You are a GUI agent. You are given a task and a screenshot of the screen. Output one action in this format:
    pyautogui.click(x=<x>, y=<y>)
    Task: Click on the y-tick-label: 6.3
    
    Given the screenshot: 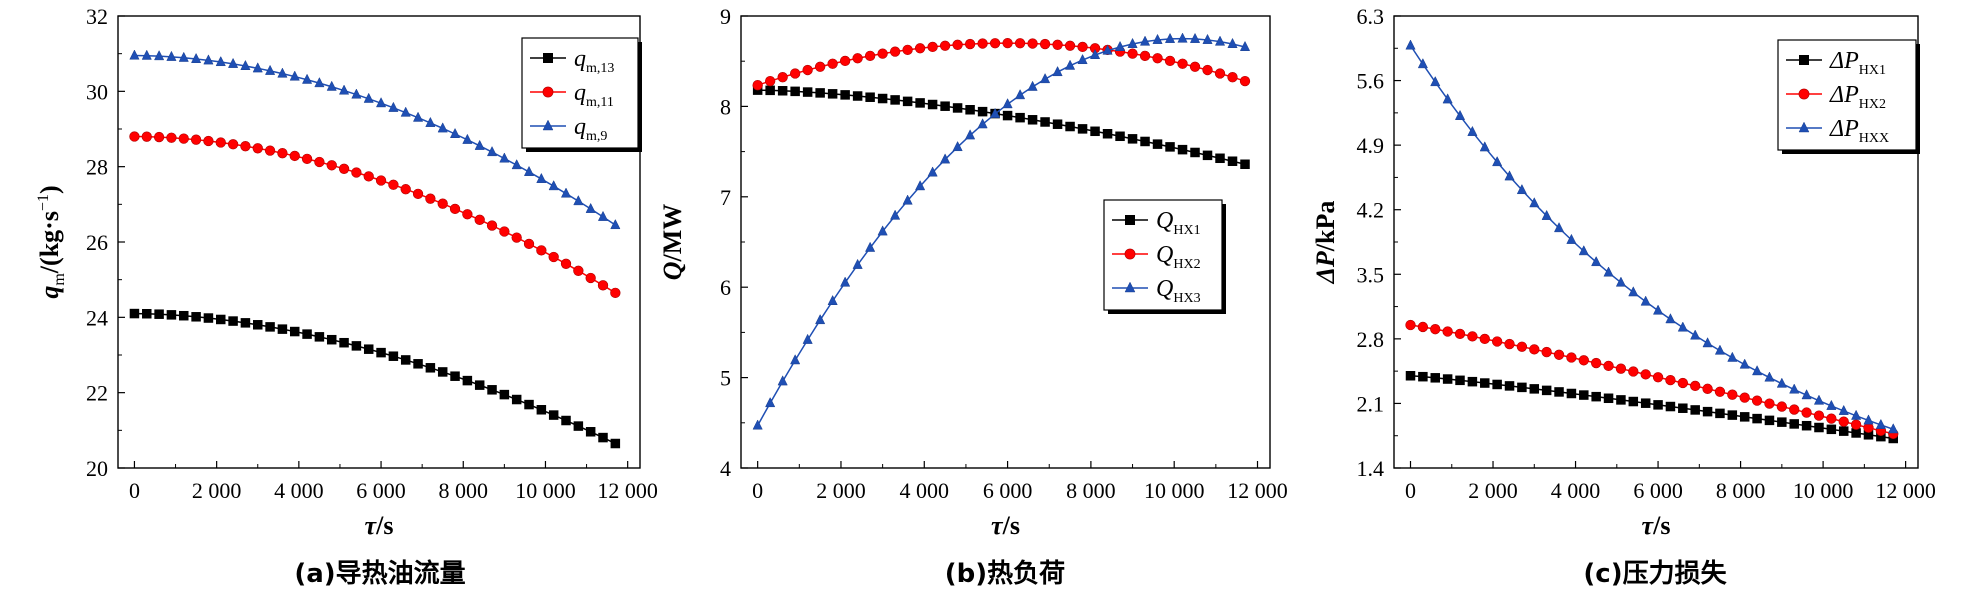 What is the action you would take?
    pyautogui.click(x=1371, y=16)
    